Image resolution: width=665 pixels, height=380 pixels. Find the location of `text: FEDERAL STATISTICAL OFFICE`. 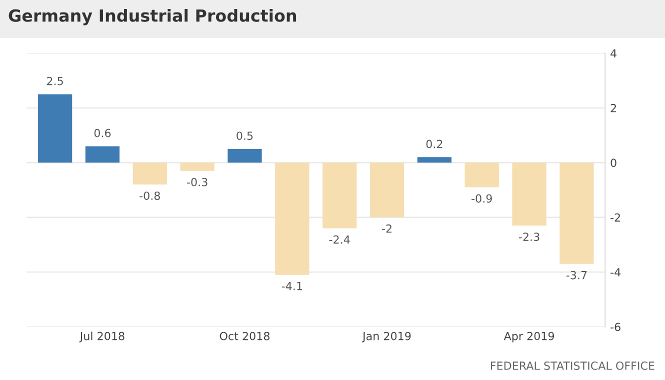

text: FEDERAL STATISTICAL OFFICE is located at coordinates (572, 366).